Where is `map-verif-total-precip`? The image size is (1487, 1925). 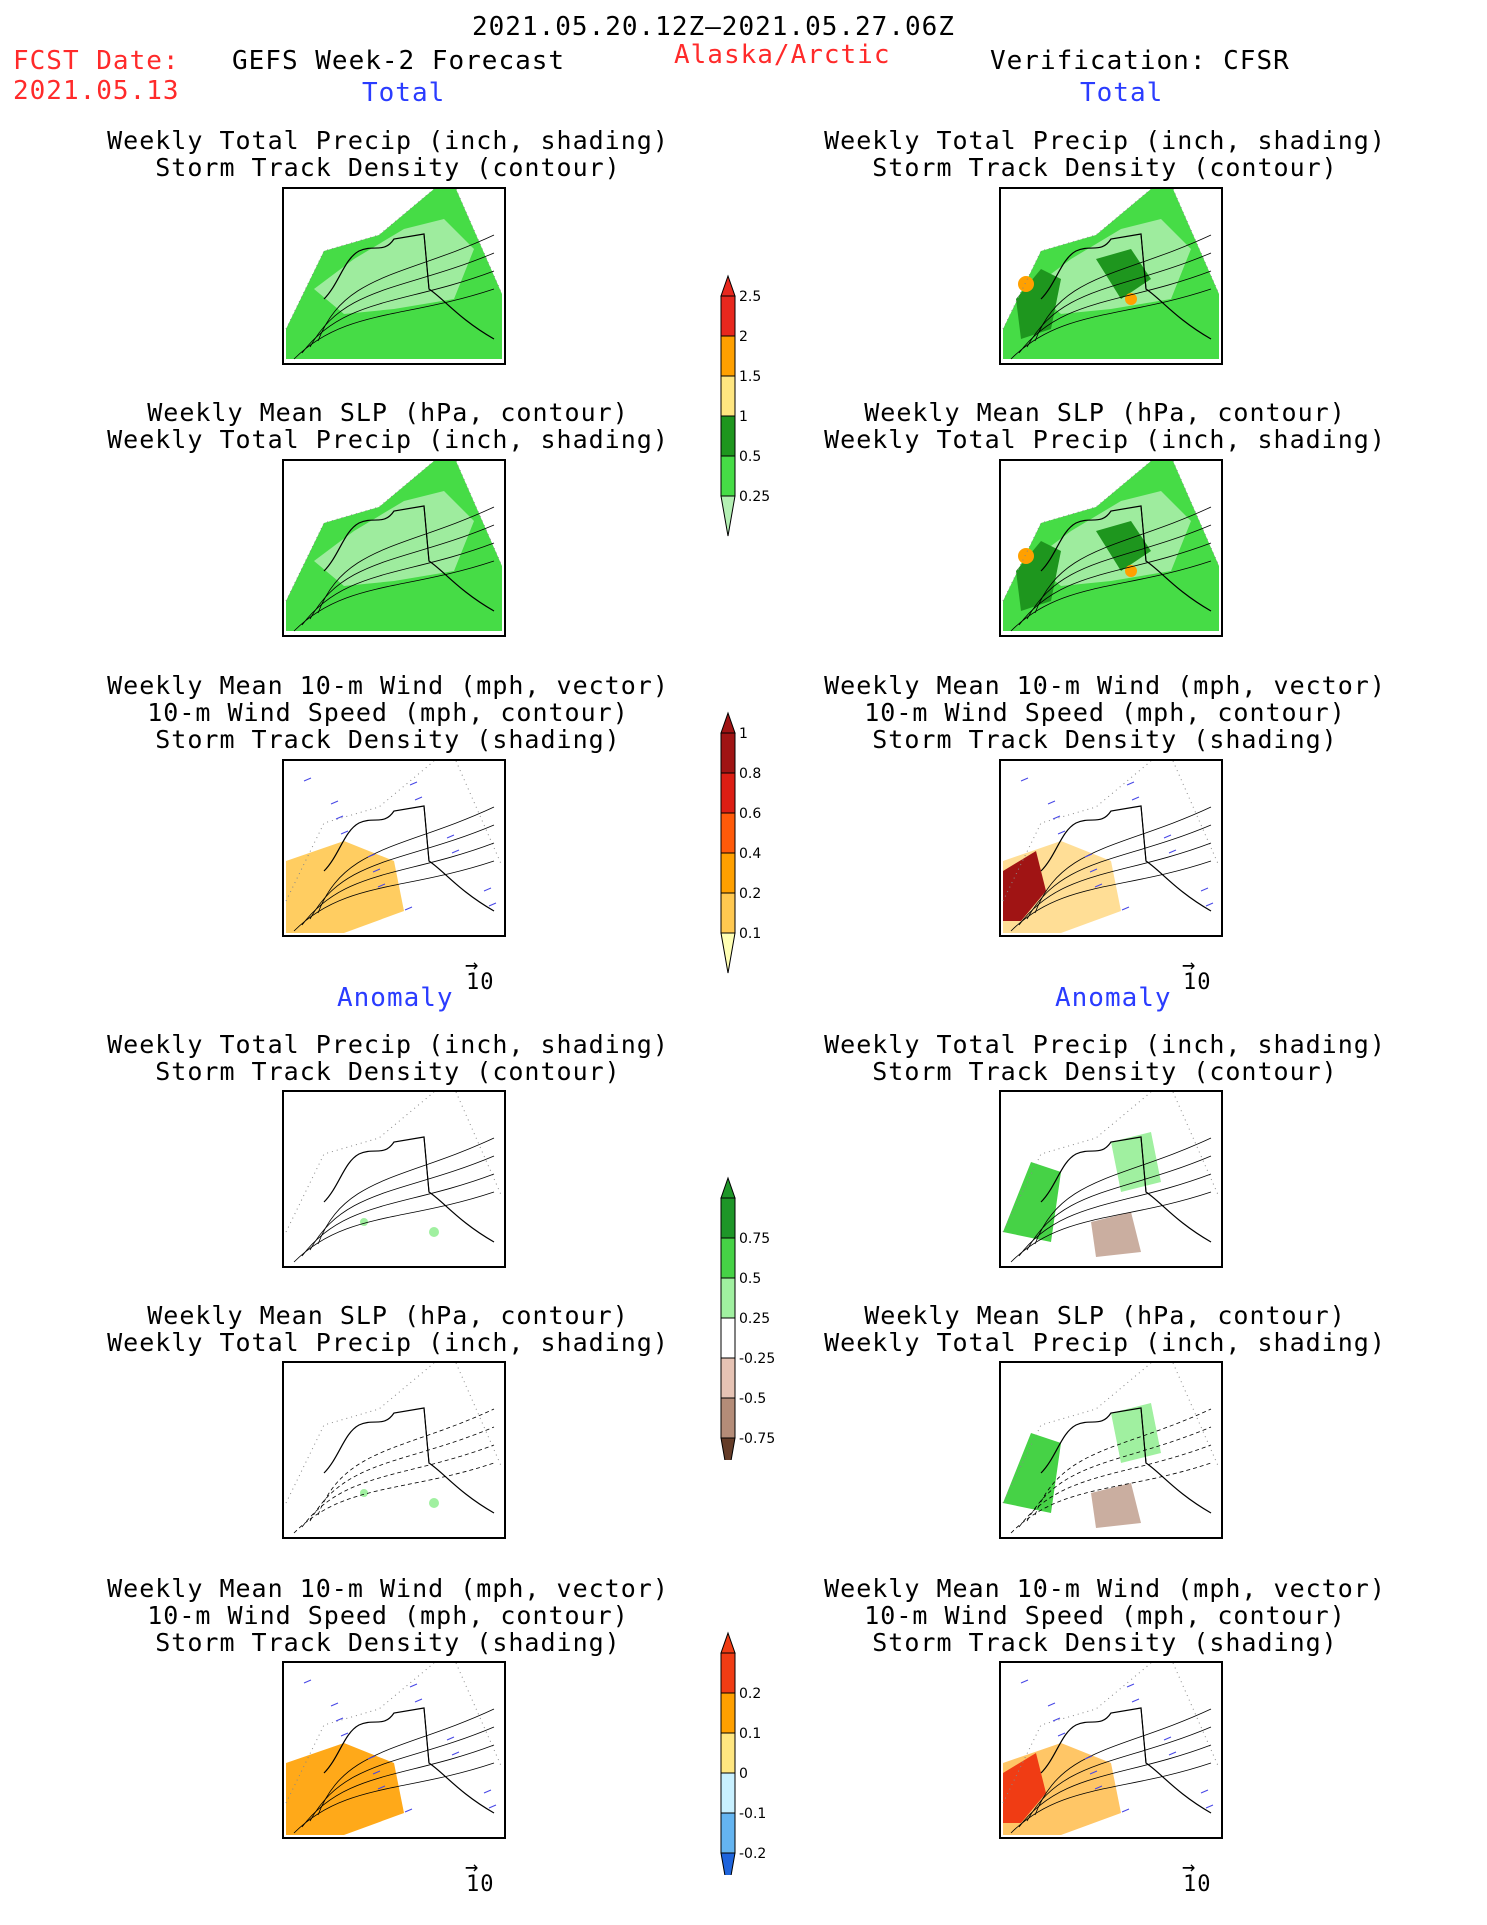 map-verif-total-precip is located at coordinates (1111, 276).